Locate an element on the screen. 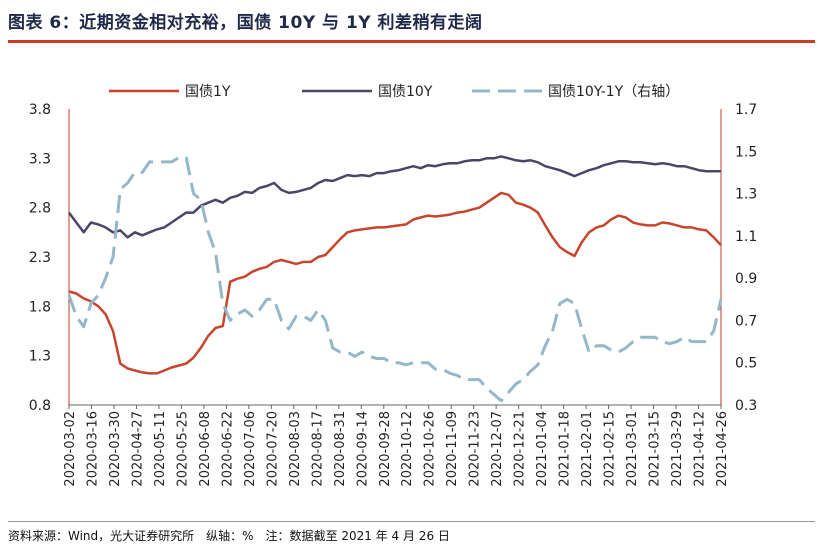 This screenshot has width=823, height=551. x-tick-label: 2020-05-25 is located at coordinates (182, 449).